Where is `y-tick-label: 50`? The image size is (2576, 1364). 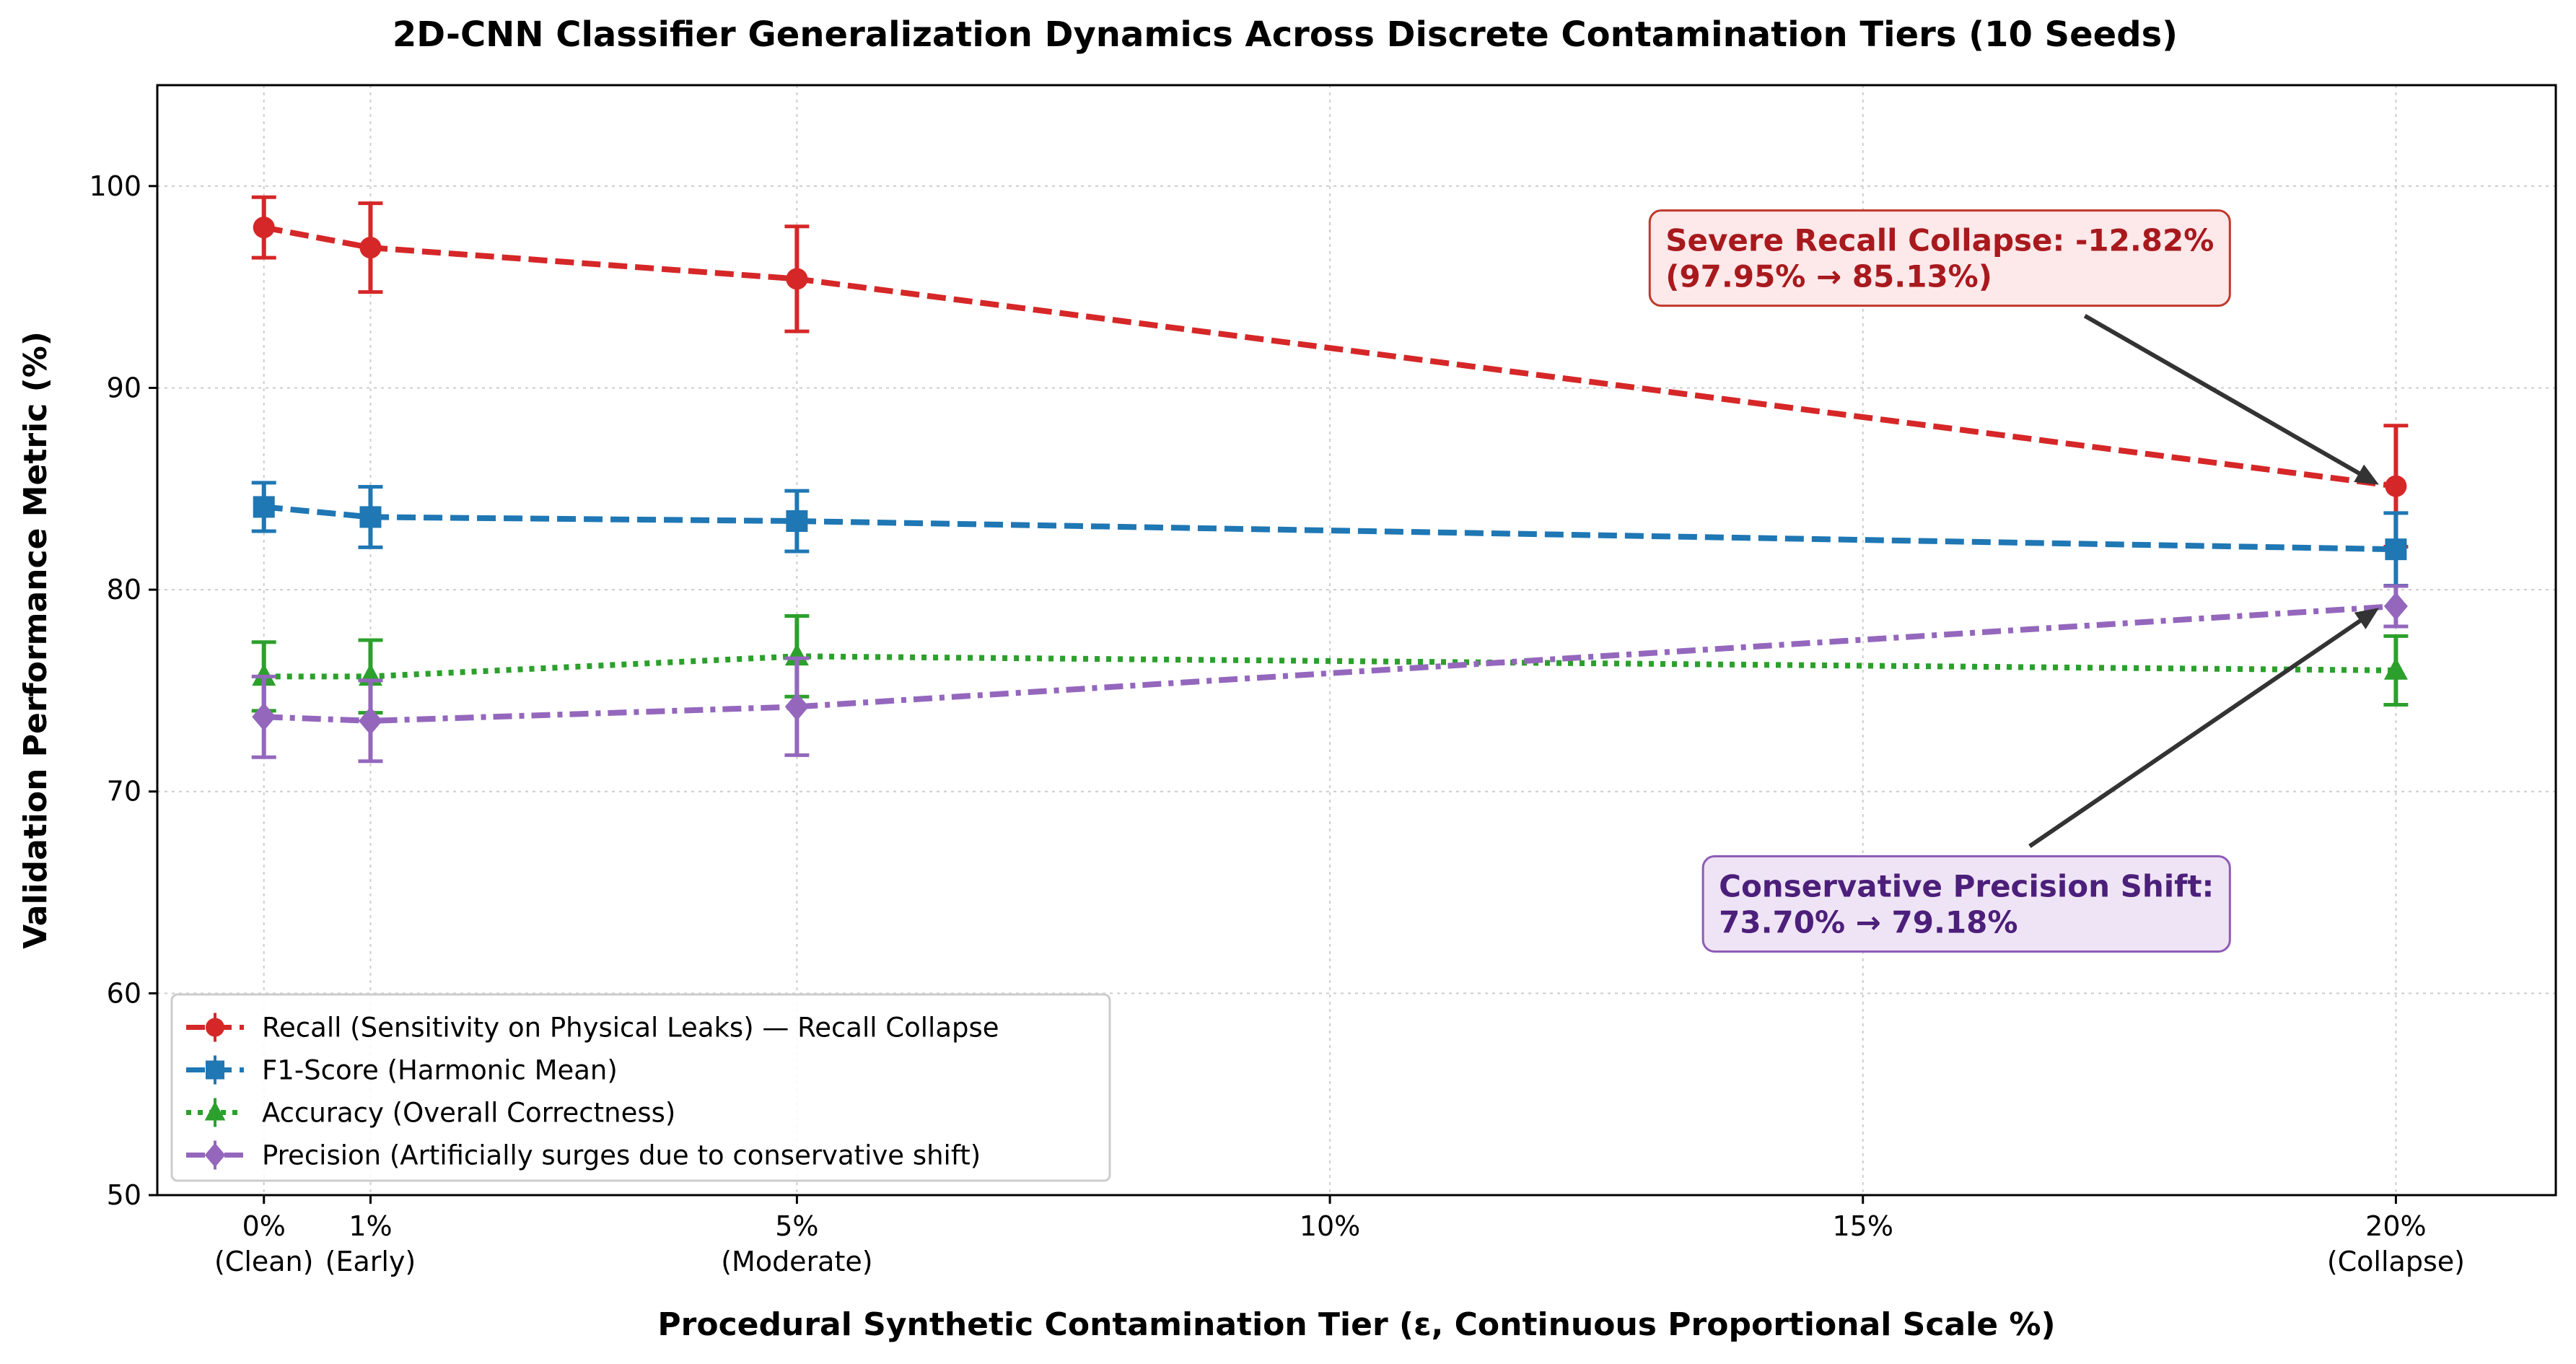 y-tick-label: 50 is located at coordinates (124, 1195).